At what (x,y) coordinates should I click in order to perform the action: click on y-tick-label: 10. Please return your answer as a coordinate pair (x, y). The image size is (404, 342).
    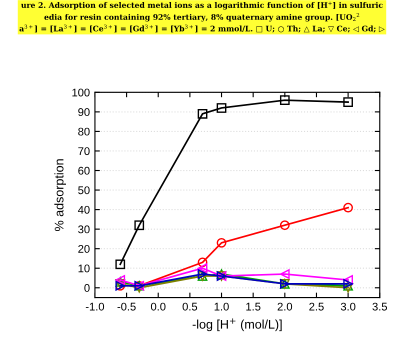
    Looking at the image, I should click on (84, 268).